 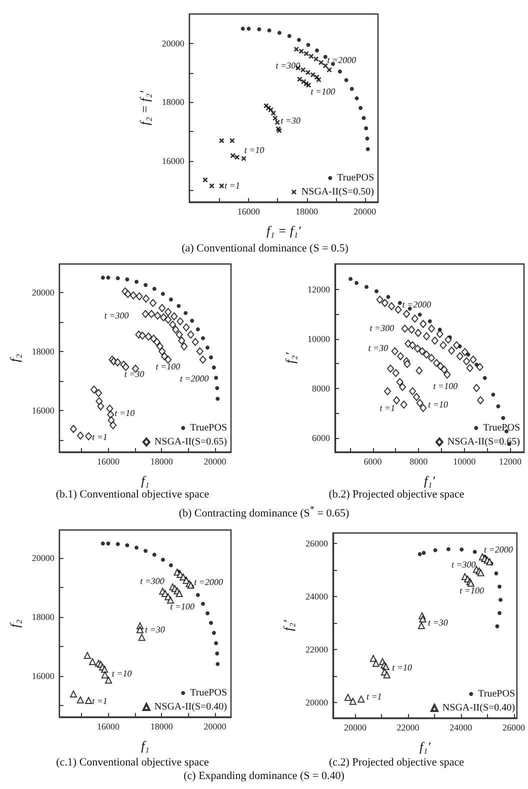 I want to click on y-tick-label: 26000, so click(x=317, y=543).